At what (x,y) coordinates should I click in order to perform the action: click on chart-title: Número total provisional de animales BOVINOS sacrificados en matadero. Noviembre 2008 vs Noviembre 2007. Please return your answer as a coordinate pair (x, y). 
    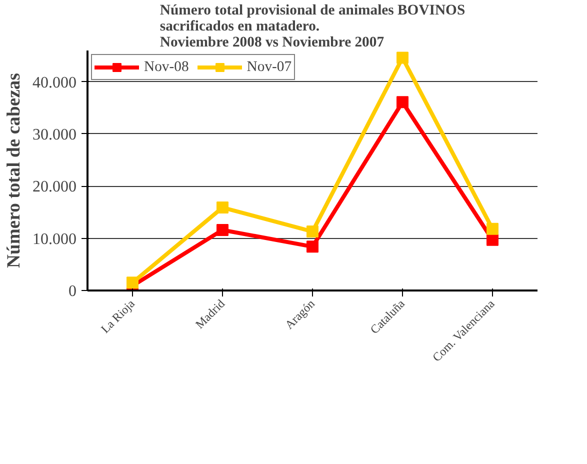
    Looking at the image, I should click on (313, 26).